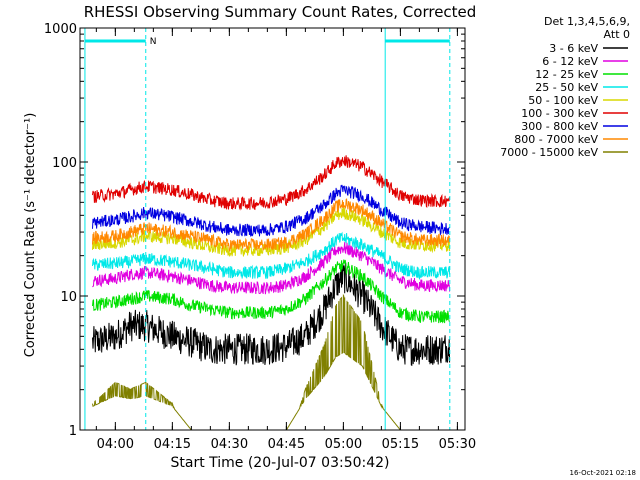  I want to click on x-tick-label-7: 05:30, so click(457, 444).